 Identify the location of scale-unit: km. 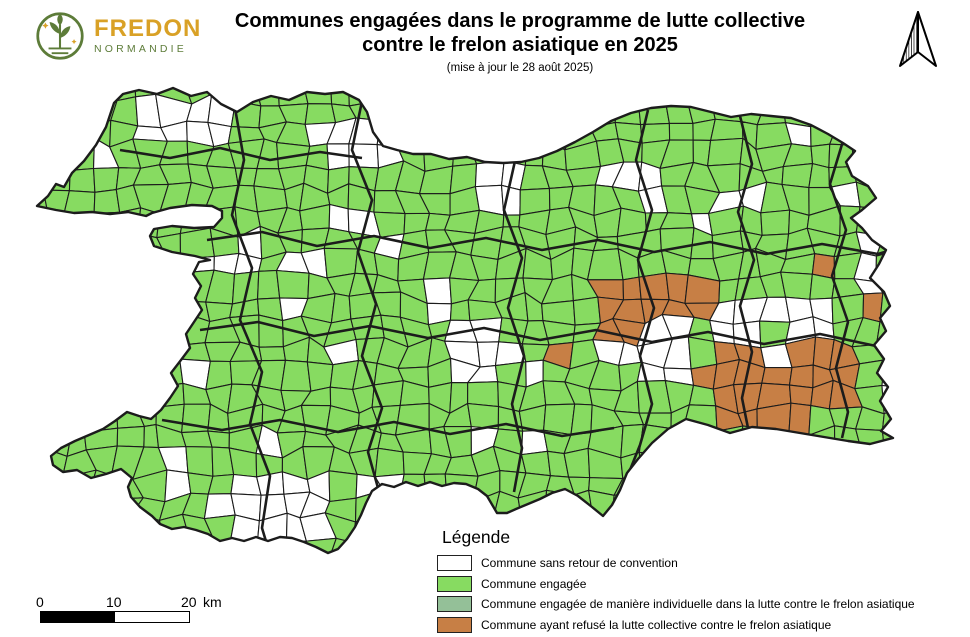
(212, 602).